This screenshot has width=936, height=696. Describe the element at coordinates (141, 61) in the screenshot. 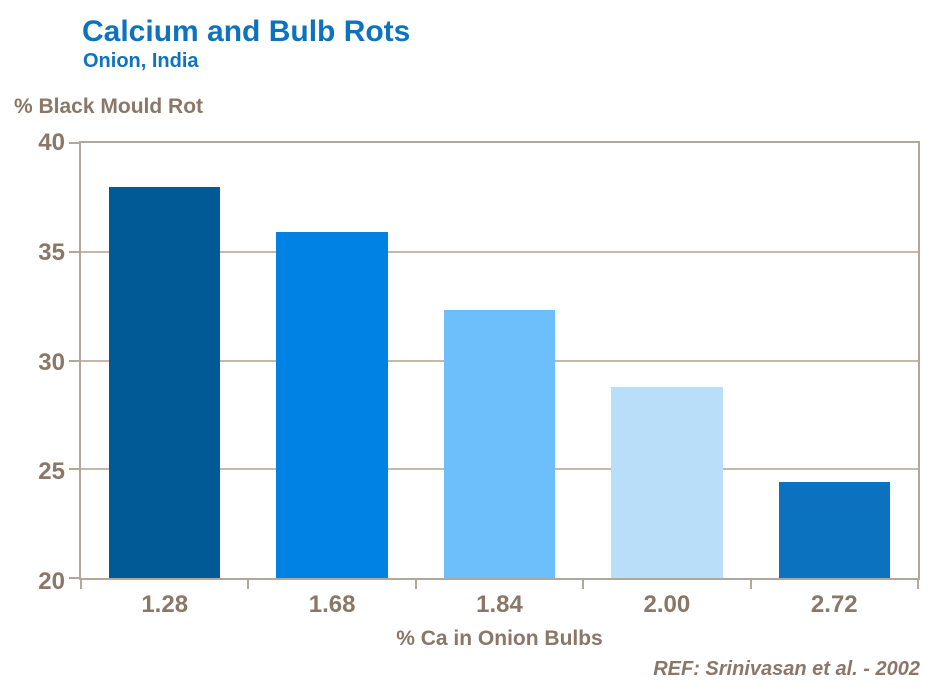

I see `chart-subtitle: Onion, India` at that location.